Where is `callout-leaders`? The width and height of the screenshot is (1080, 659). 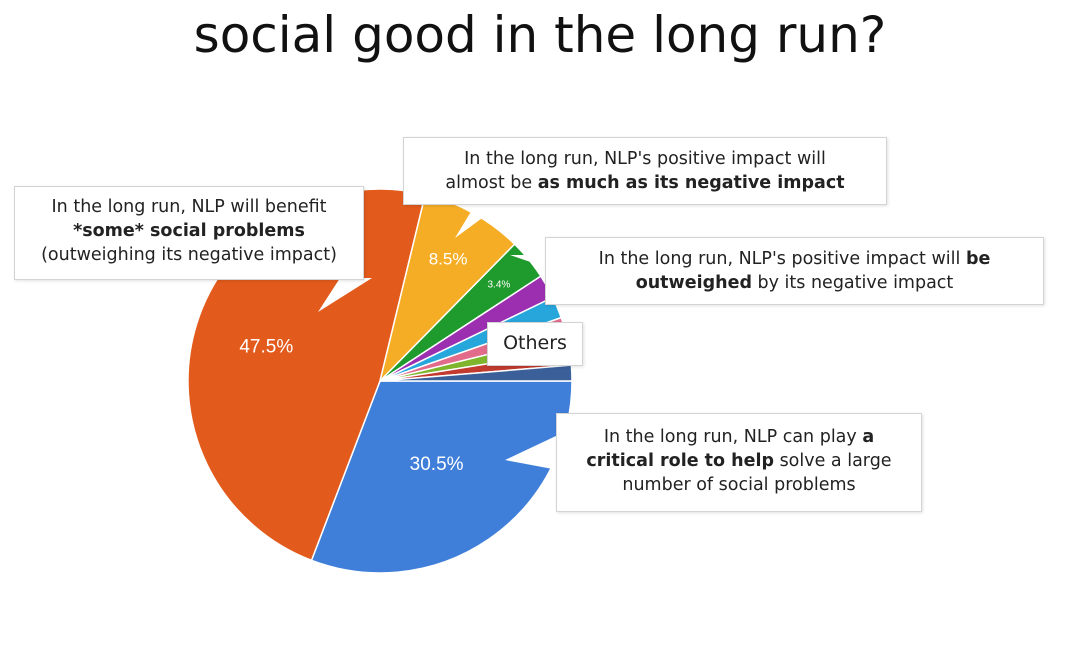
callout-leaders is located at coordinates (438, 337).